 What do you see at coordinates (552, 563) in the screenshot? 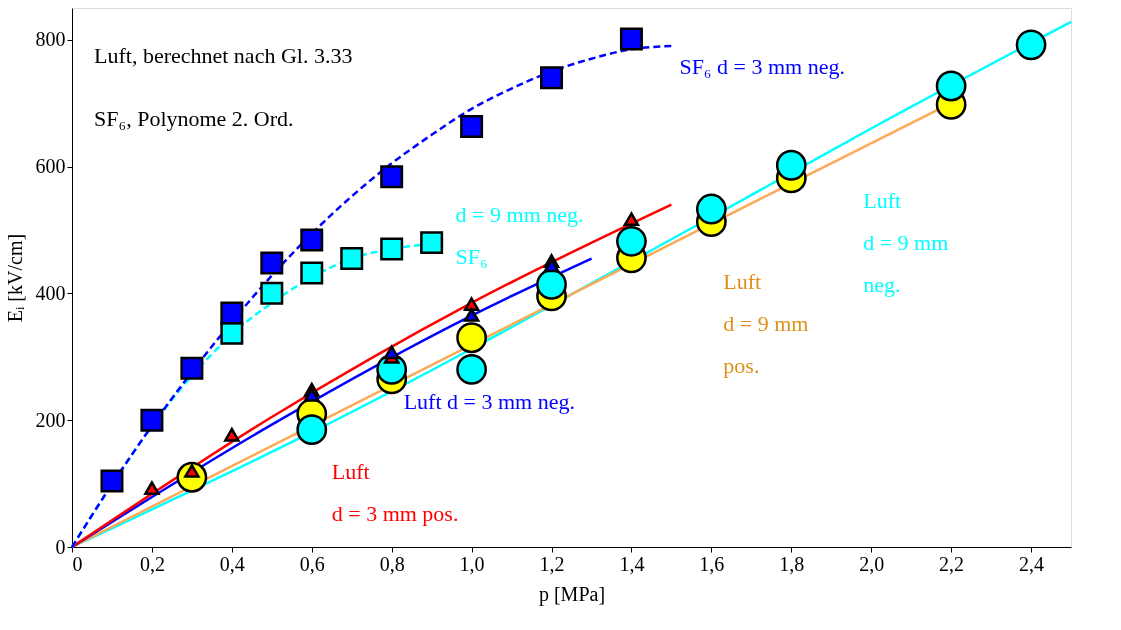
I see `x-tick-label: 1,2` at bounding box center [552, 563].